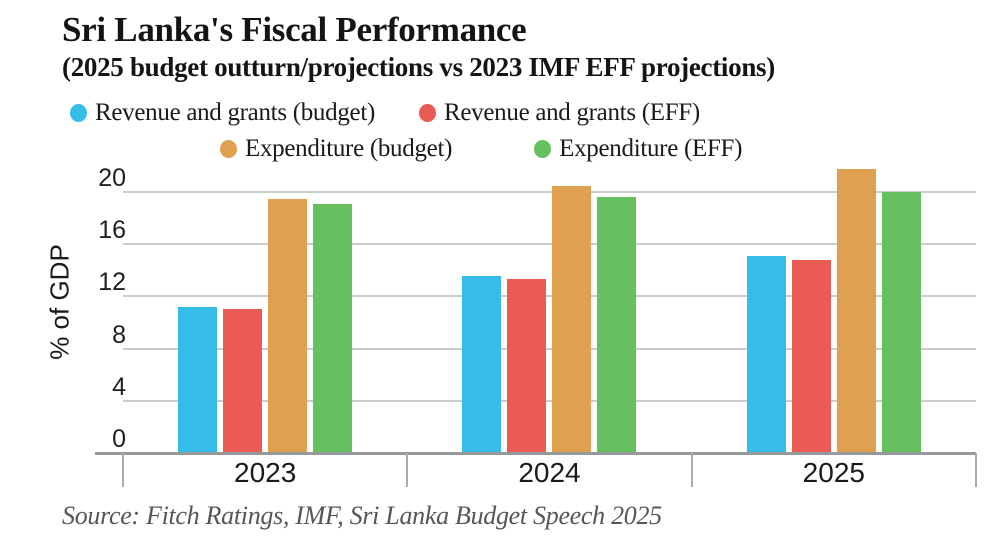  What do you see at coordinates (112, 282) in the screenshot?
I see `y-tick-label-12: 12` at bounding box center [112, 282].